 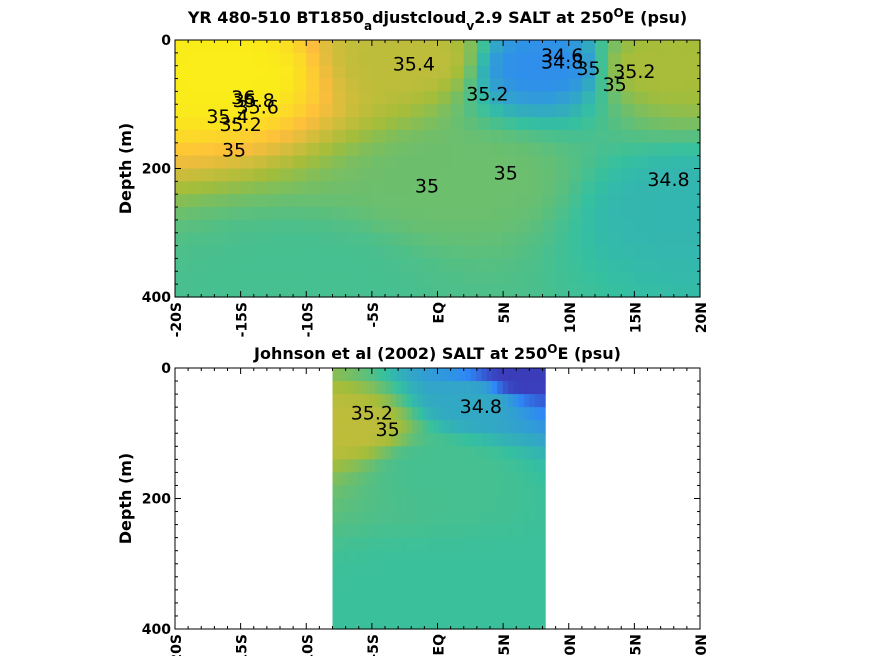 I want to click on x-tick-label: -5S, so click(x=374, y=645).